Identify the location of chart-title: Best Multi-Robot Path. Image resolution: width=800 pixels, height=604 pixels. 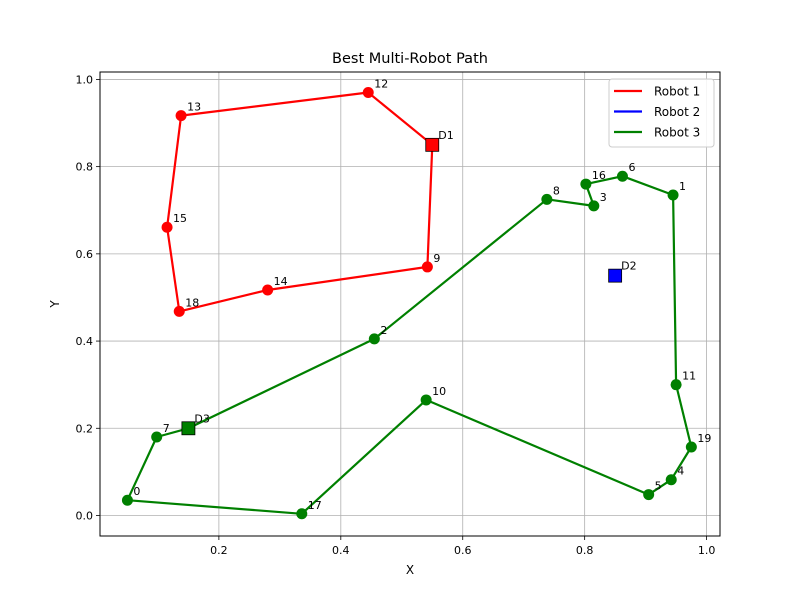
(410, 59).